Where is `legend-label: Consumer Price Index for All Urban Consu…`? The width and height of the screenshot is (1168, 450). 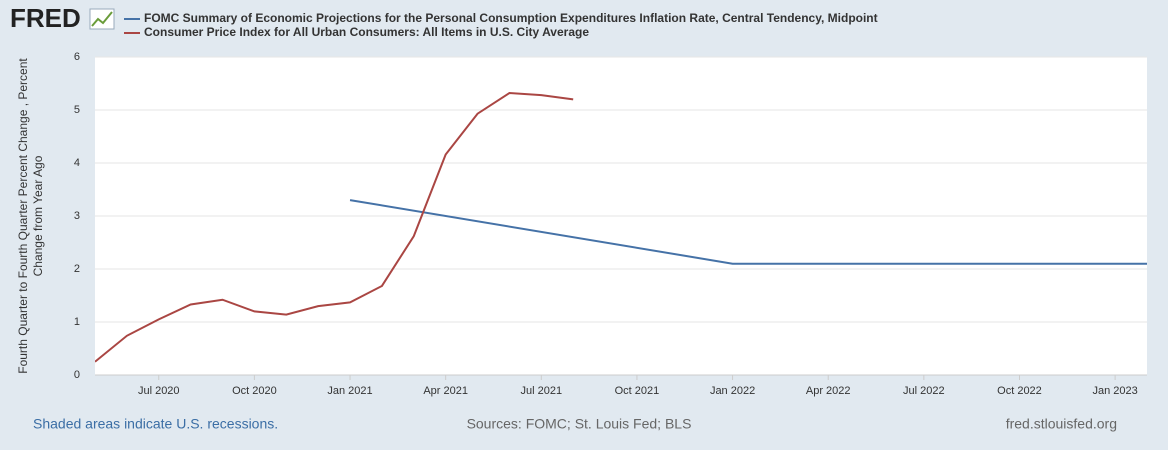 legend-label: Consumer Price Index for All Urban Consu… is located at coordinates (366, 32).